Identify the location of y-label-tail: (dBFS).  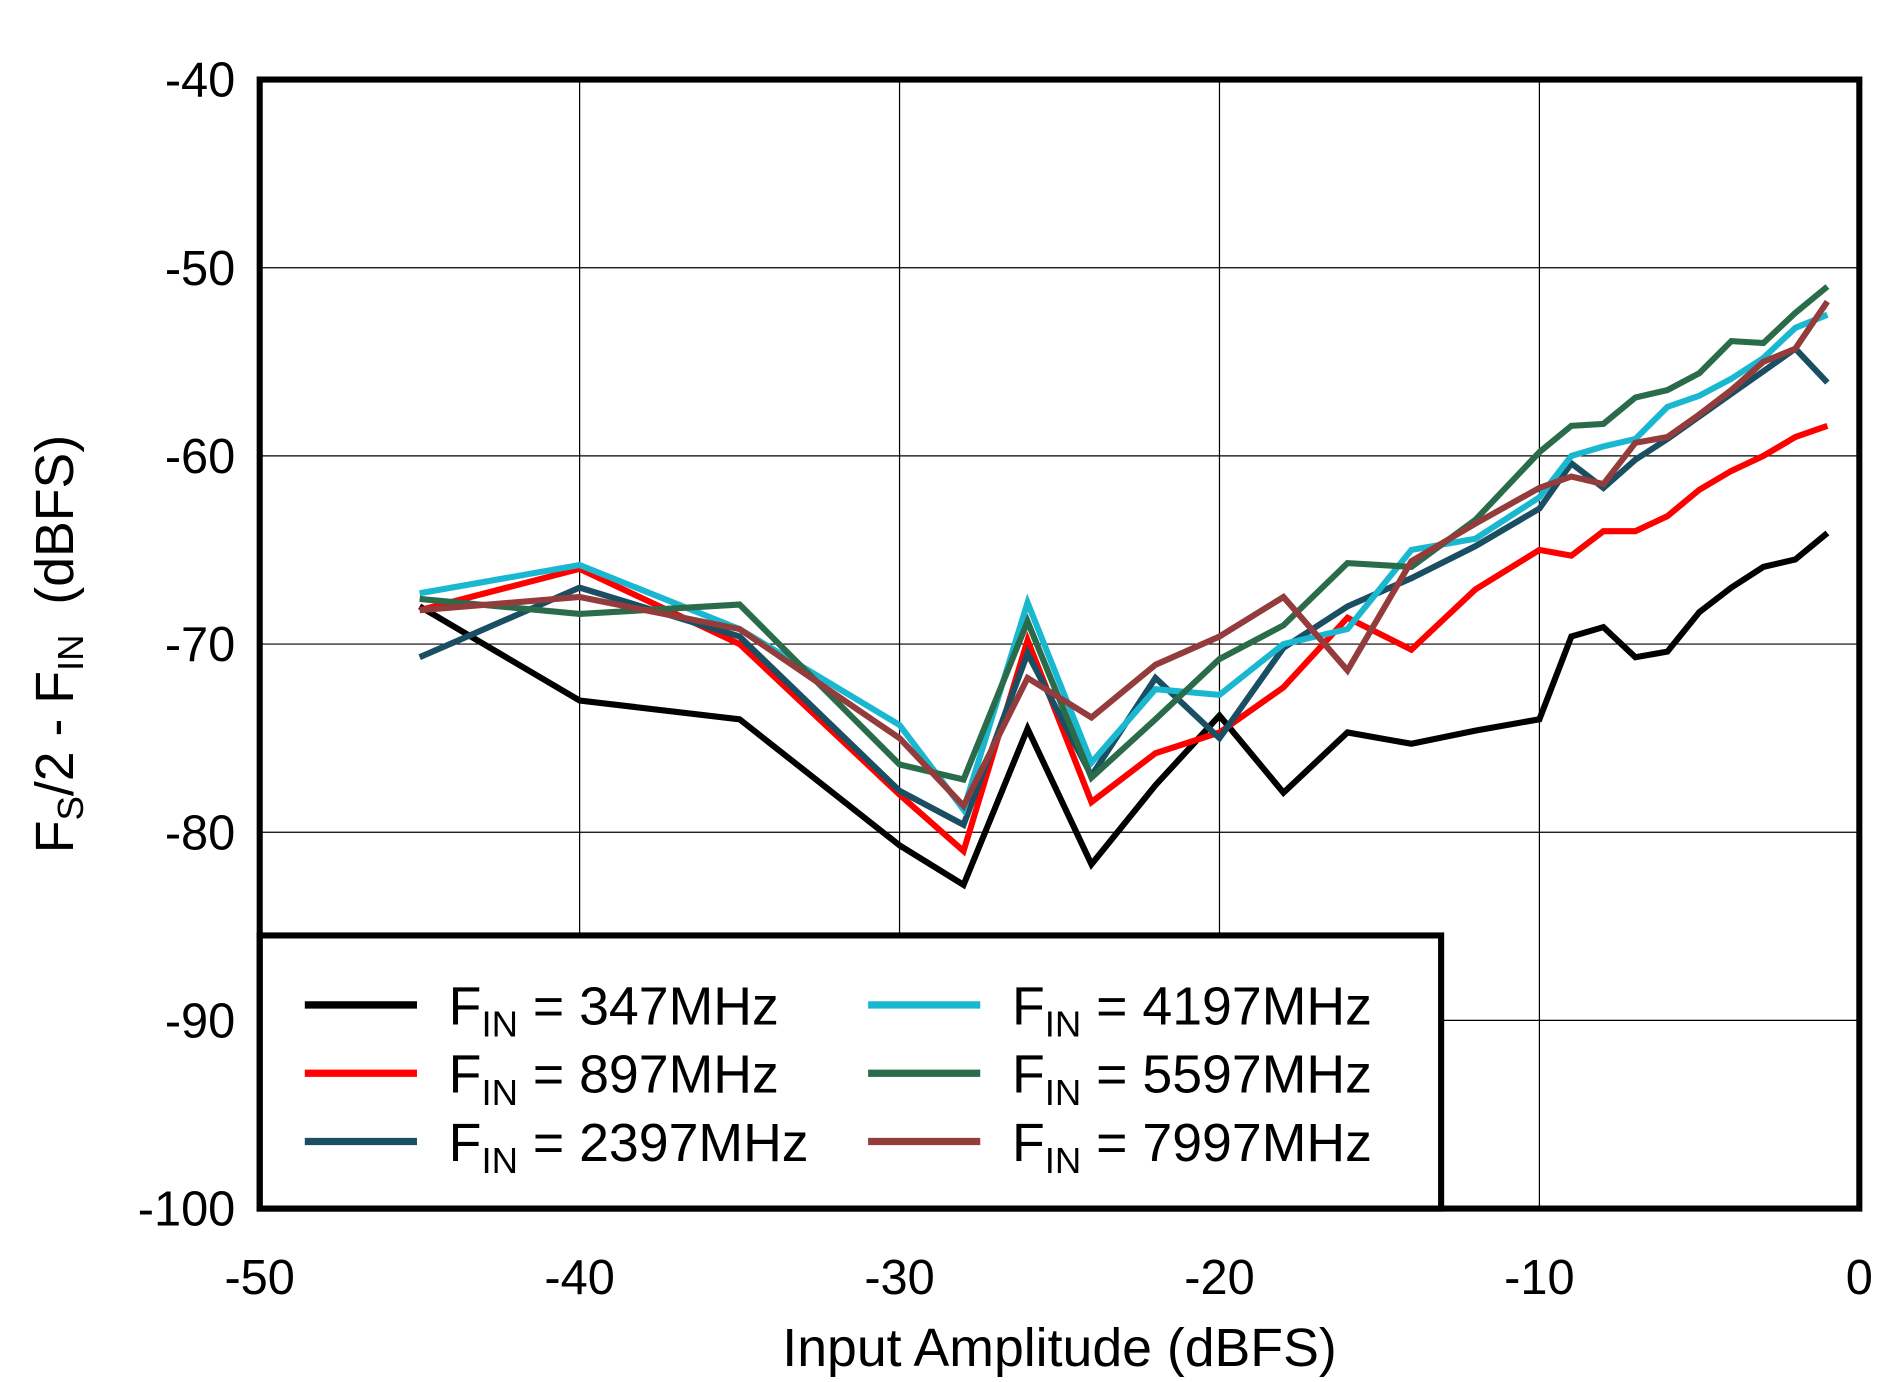
(55, 535).